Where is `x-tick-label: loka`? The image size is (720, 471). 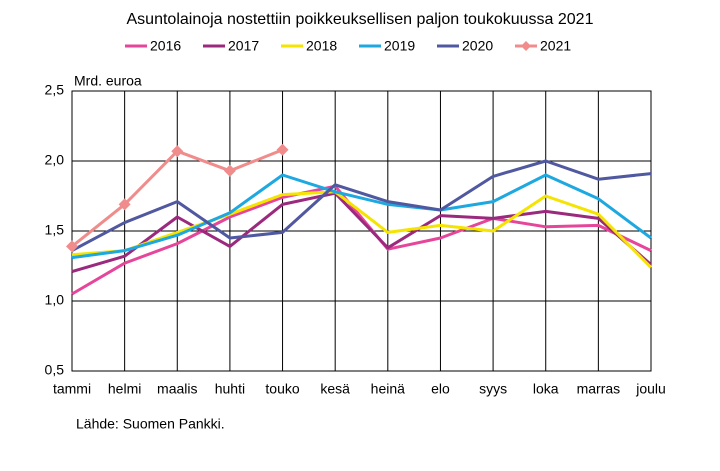
x-tick-label: loka is located at coordinates (546, 389).